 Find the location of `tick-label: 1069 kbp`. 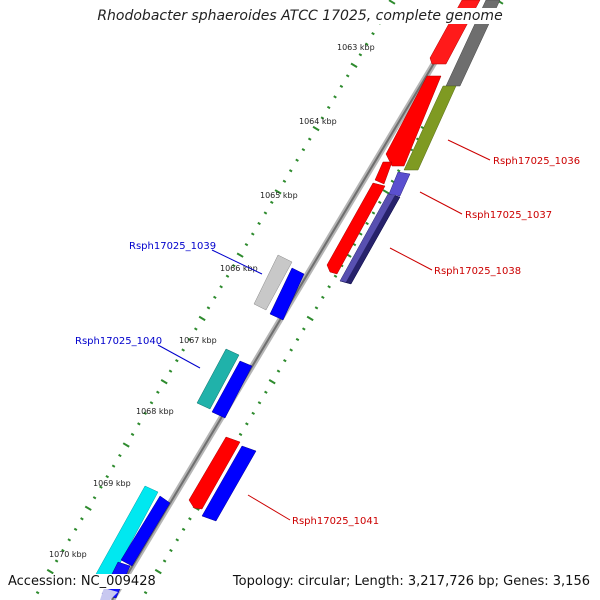

tick-label: 1069 kbp is located at coordinates (112, 483).